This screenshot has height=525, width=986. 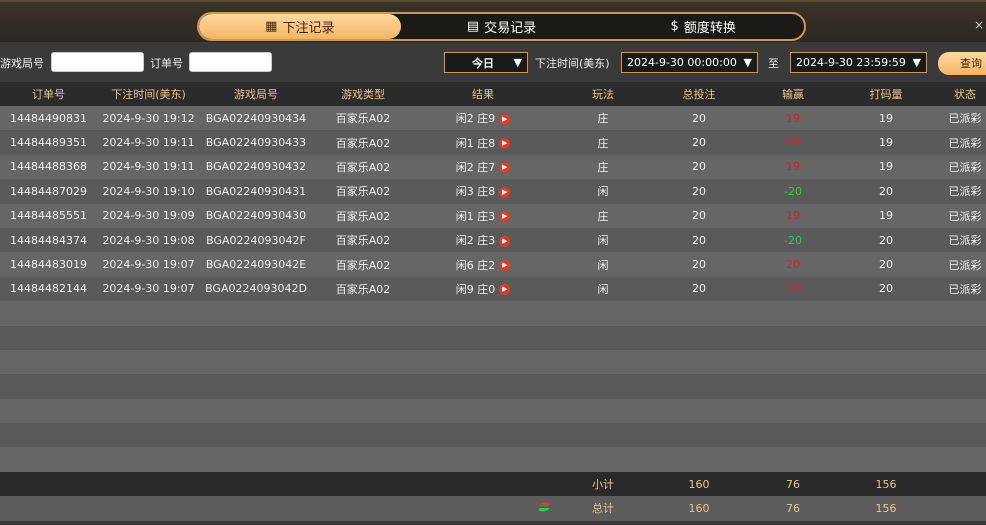 What do you see at coordinates (793, 289) in the screenshot?
I see `win-loss-cell: 20` at bounding box center [793, 289].